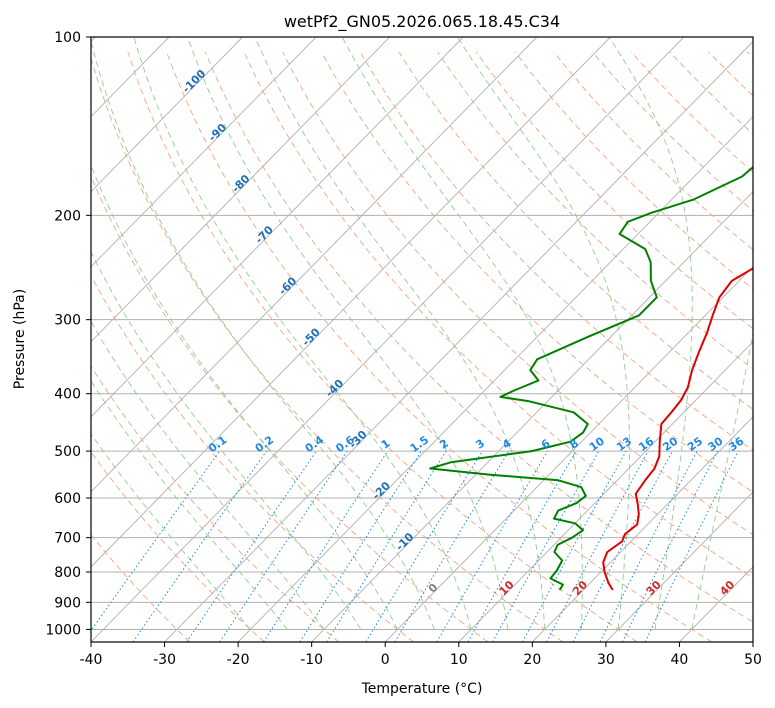  Describe the element at coordinates (67, 321) in the screenshot. I see `y-tick-label: 300` at that location.